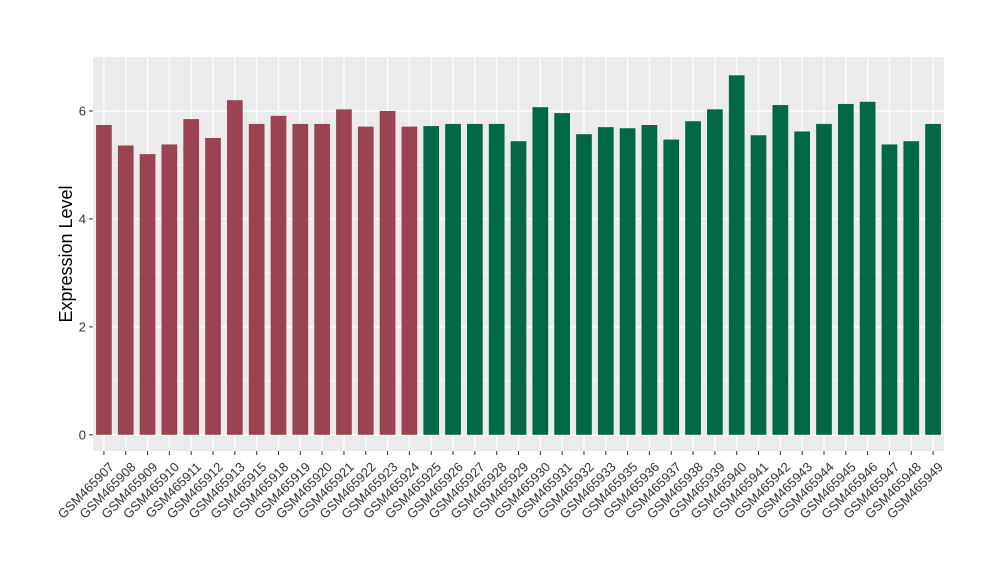 Image resolution: width=1000 pixels, height=580 pixels. What do you see at coordinates (82, 434) in the screenshot?
I see `y-tick-label: 0` at bounding box center [82, 434].